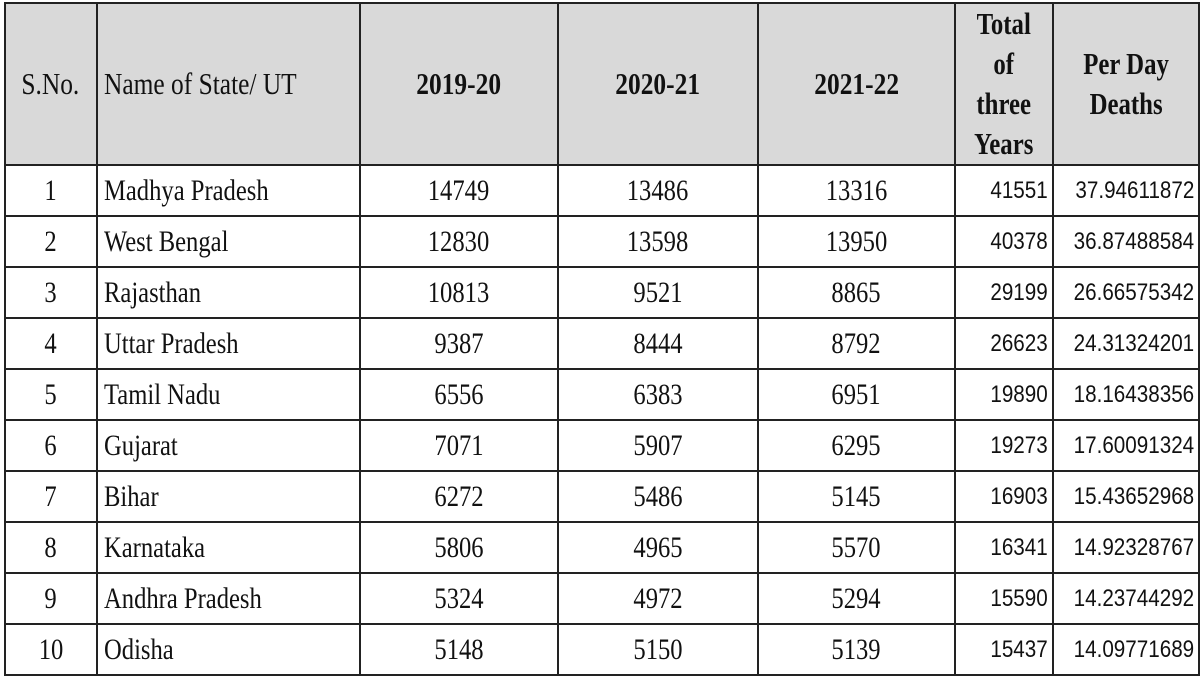 The width and height of the screenshot is (1200, 676). Describe the element at coordinates (1004, 445) in the screenshot. I see `cell-total: 19273` at that location.